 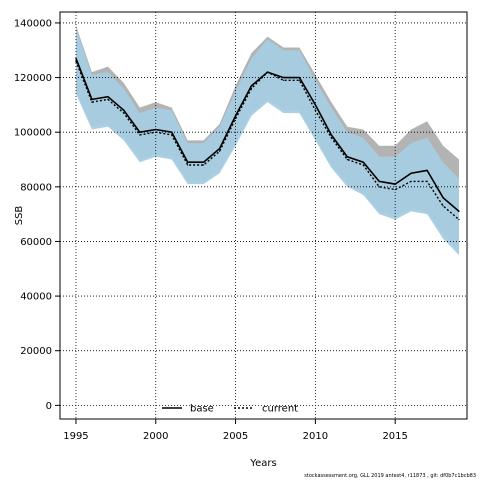 I want to click on x-axis-label: Years, so click(x=262, y=463).